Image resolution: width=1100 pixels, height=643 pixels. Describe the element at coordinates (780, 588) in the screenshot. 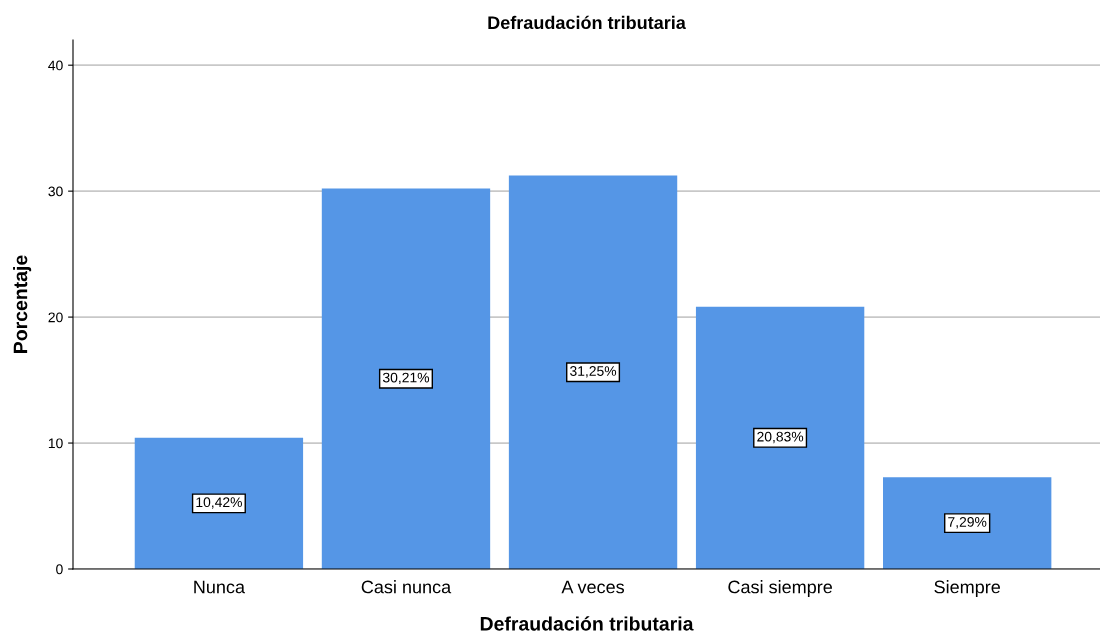

I see `x-tick-label: Casi siempre` at that location.